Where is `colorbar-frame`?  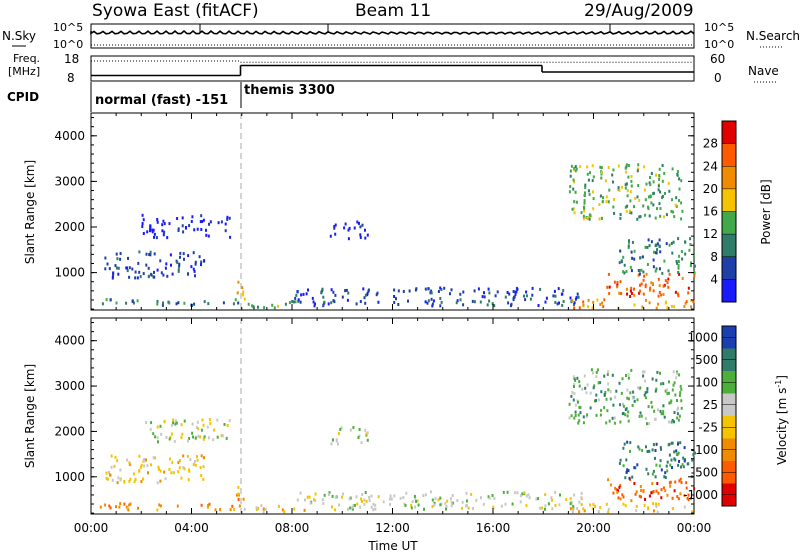
colorbar-frame is located at coordinates (729, 416).